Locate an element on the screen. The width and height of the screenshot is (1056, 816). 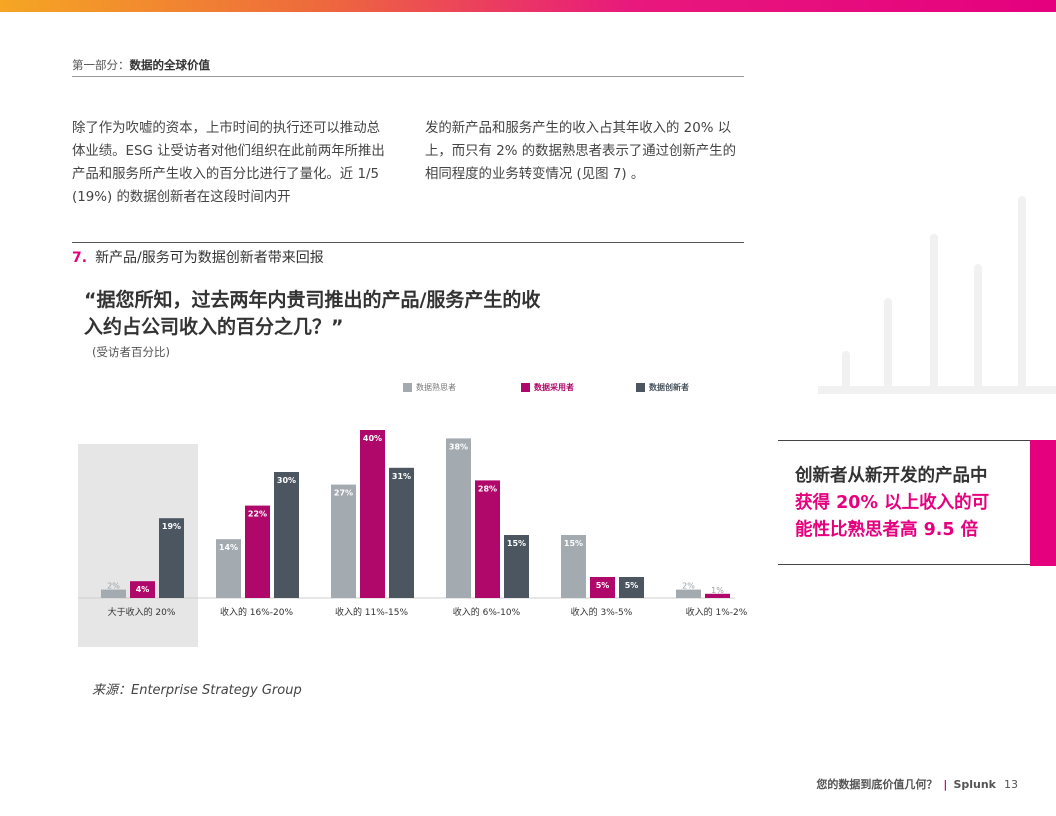
legend-item-innovator: 数据创新者 is located at coordinates (662, 387).